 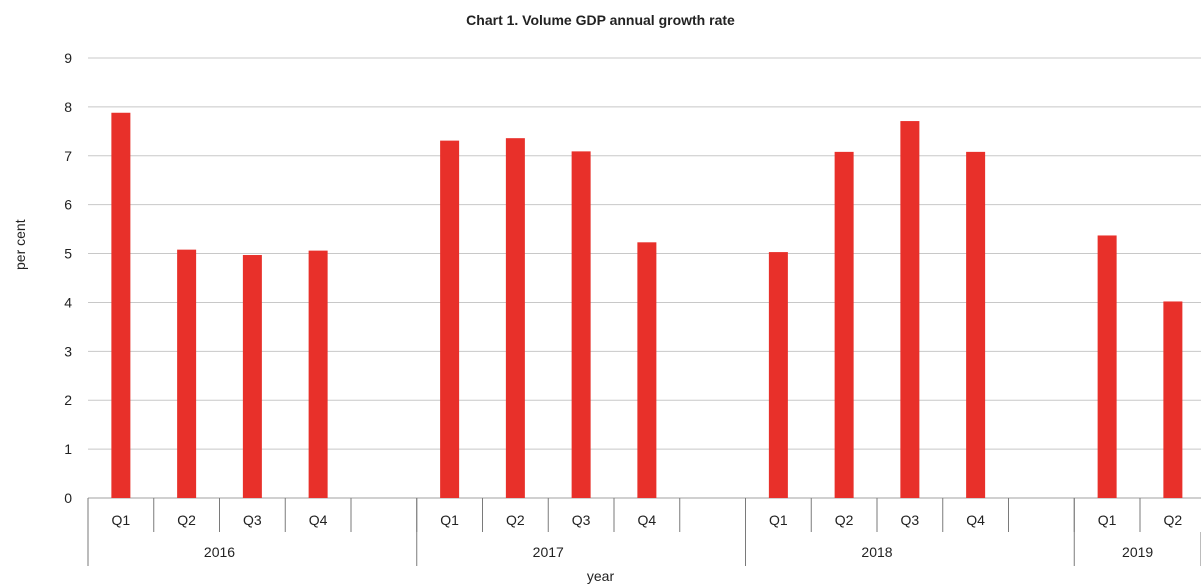 What do you see at coordinates (68, 205) in the screenshot?
I see `y-tick-label: 6` at bounding box center [68, 205].